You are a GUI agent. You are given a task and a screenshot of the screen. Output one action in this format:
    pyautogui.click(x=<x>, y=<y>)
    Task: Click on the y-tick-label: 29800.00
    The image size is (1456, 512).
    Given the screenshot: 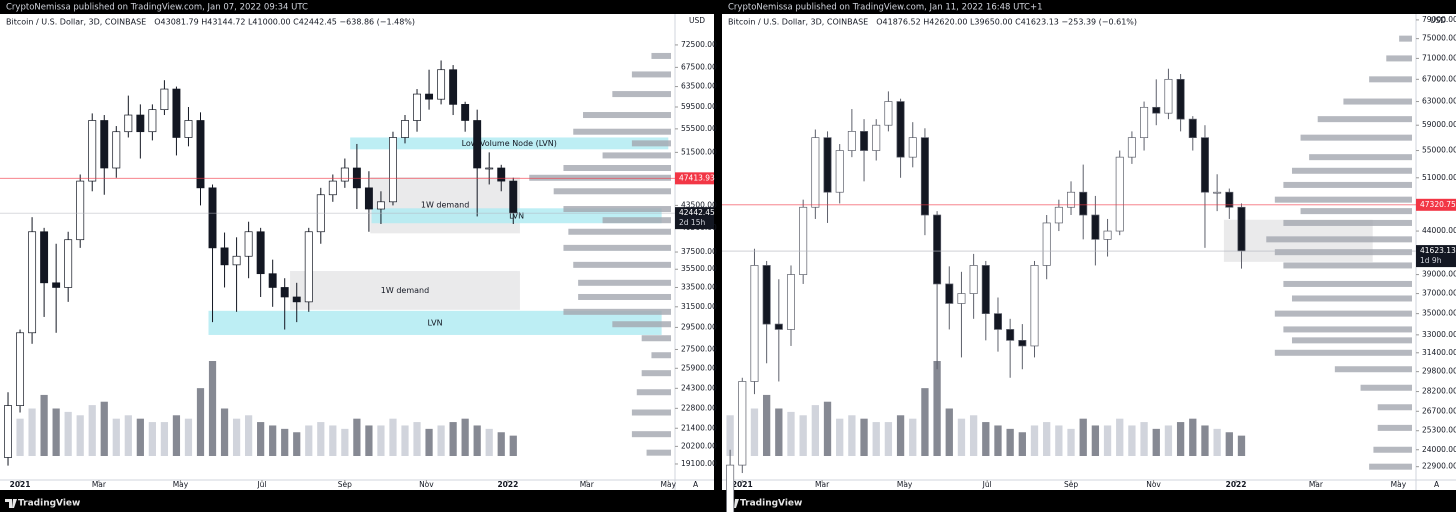 What is the action you would take?
    pyautogui.click(x=1439, y=371)
    